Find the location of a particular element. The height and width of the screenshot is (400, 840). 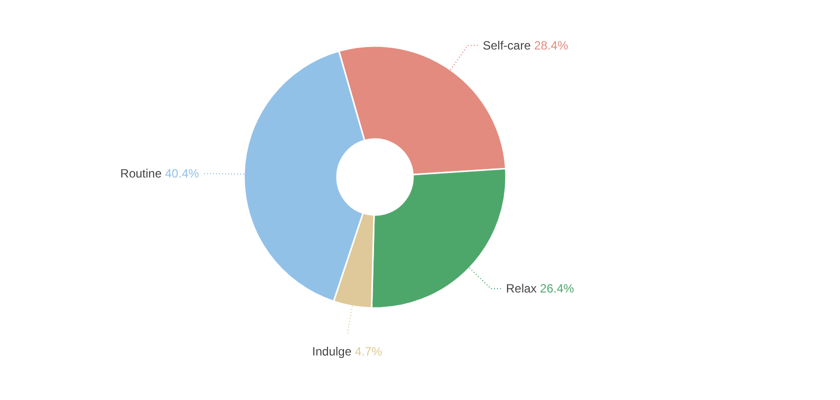

data-label: 4.7% is located at coordinates (367, 351).